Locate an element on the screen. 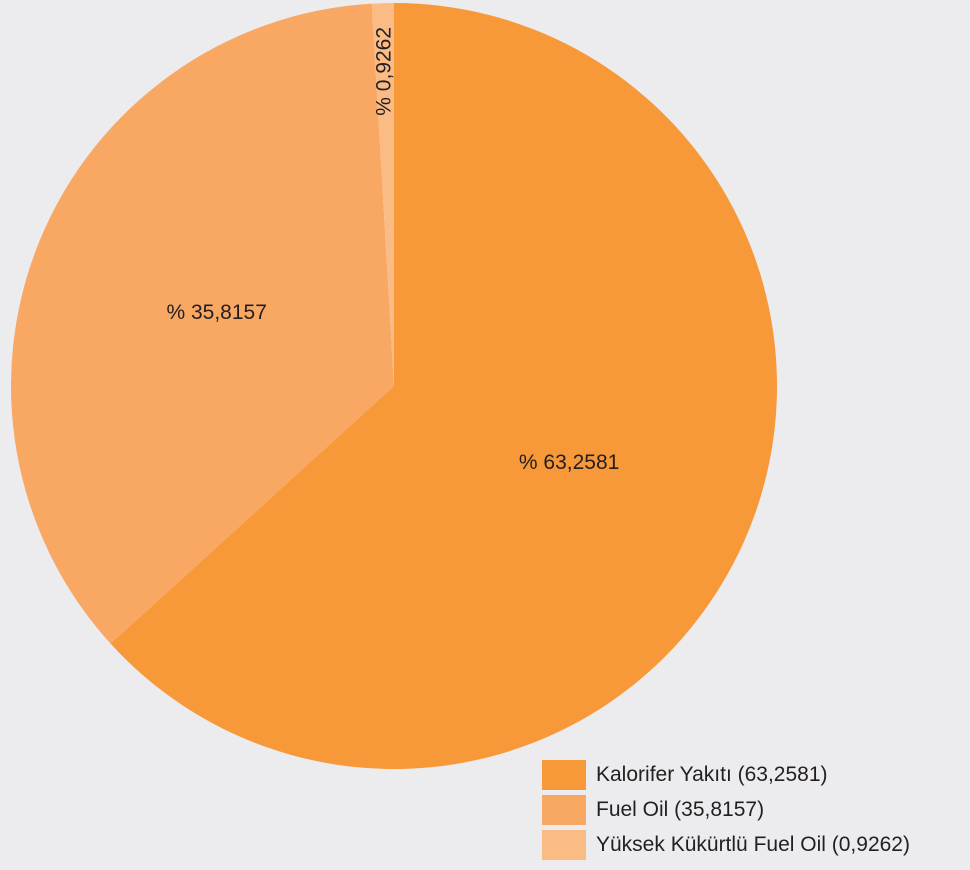 This screenshot has width=970, height=870. legend-label-kalorifer-yakiti: Kalorifer Yakıtı (63,2581) is located at coordinates (712, 774).